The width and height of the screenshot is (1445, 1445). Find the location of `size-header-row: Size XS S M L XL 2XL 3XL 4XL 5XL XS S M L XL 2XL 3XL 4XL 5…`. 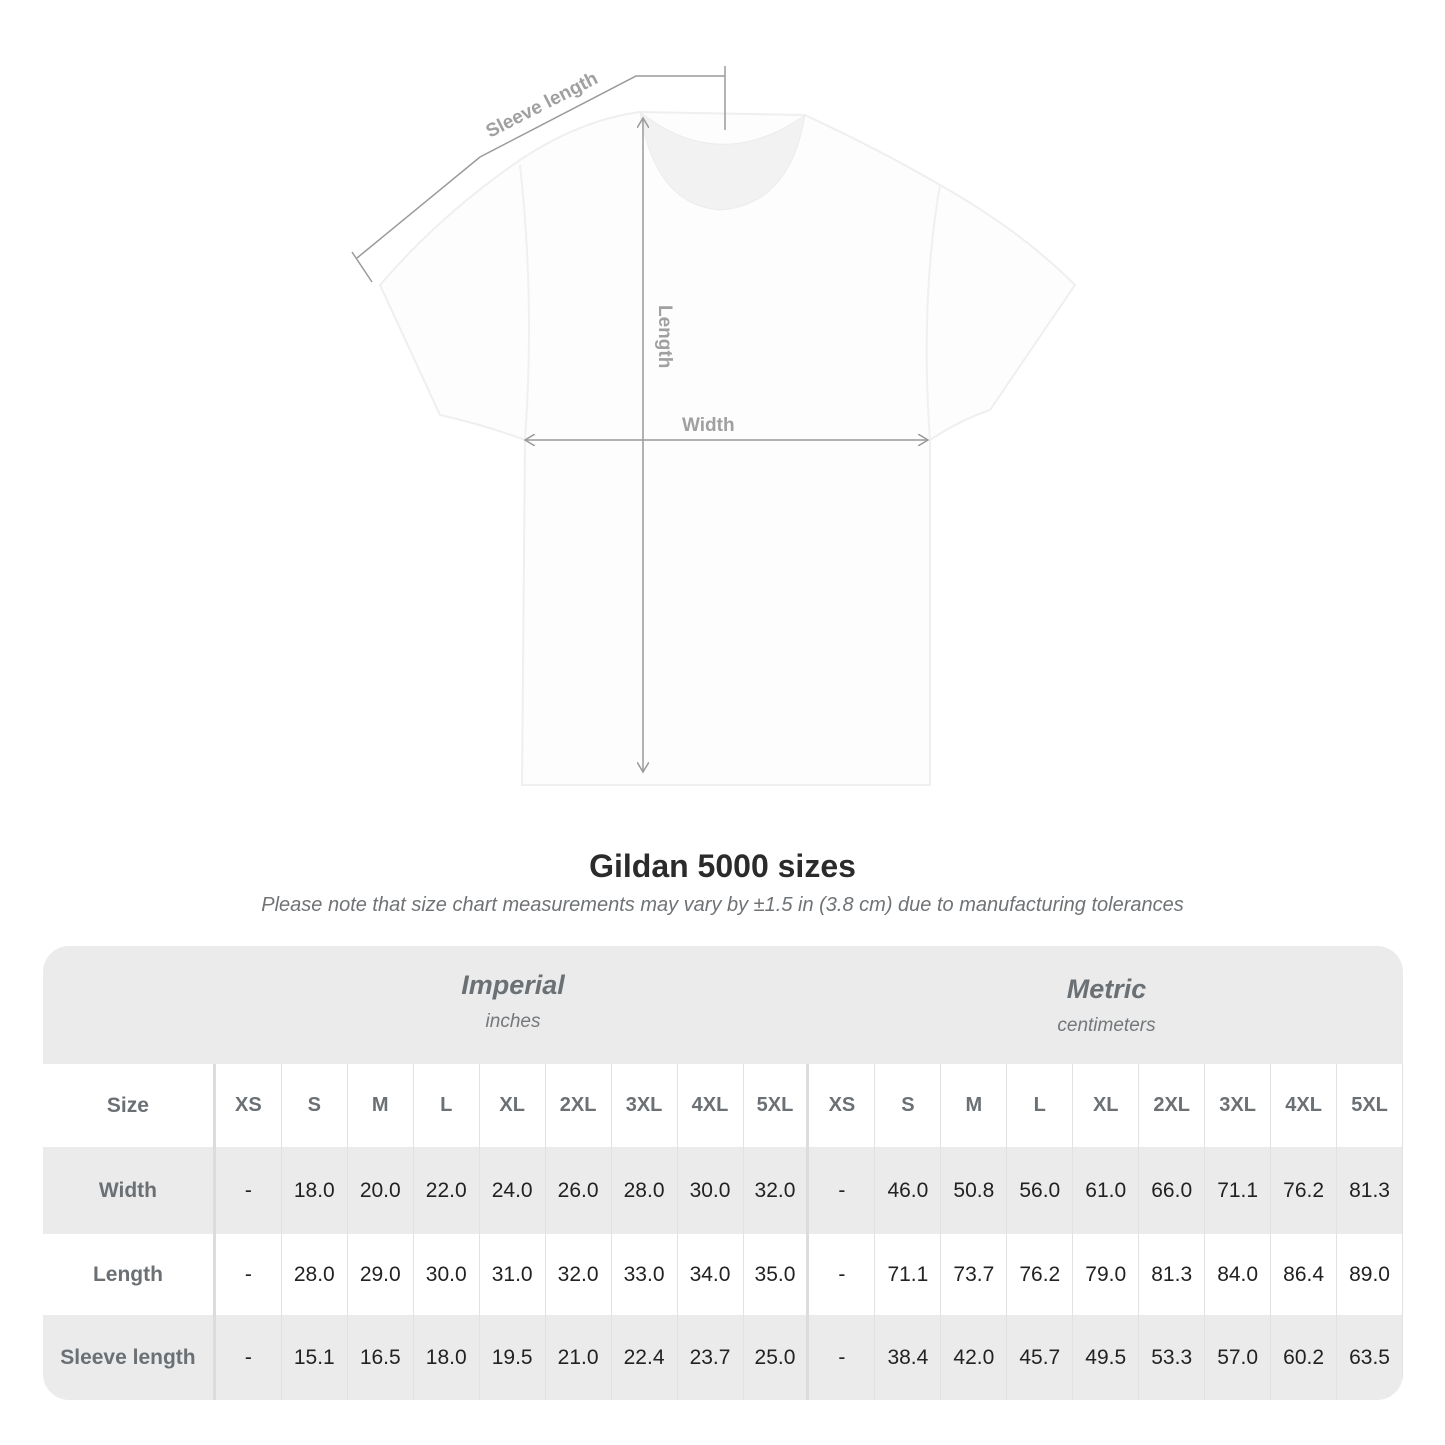

size-header-row: Size XS S M L XL 2XL 3XL 4XL 5XL XS S M L XL 2XL 3XL 4XL 5… is located at coordinates (723, 1105).